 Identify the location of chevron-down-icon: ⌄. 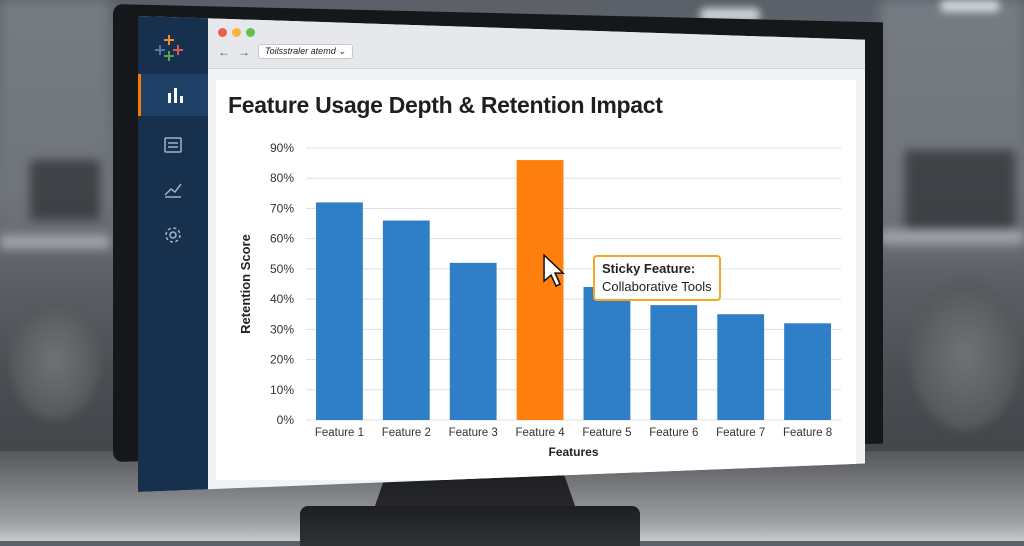
(342, 51).